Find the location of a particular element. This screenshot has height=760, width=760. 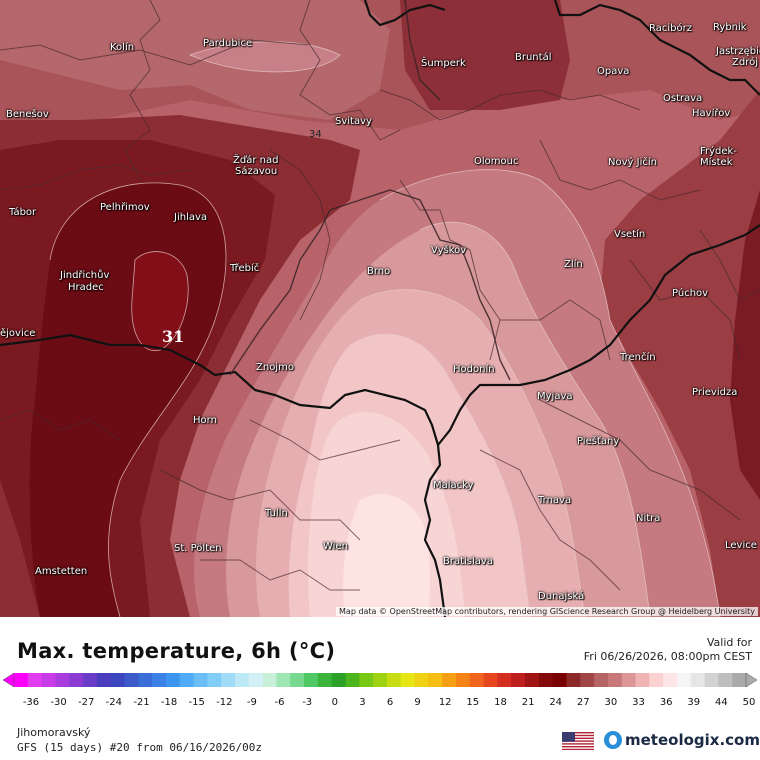

band-31-east is located at coordinates (745, 345).